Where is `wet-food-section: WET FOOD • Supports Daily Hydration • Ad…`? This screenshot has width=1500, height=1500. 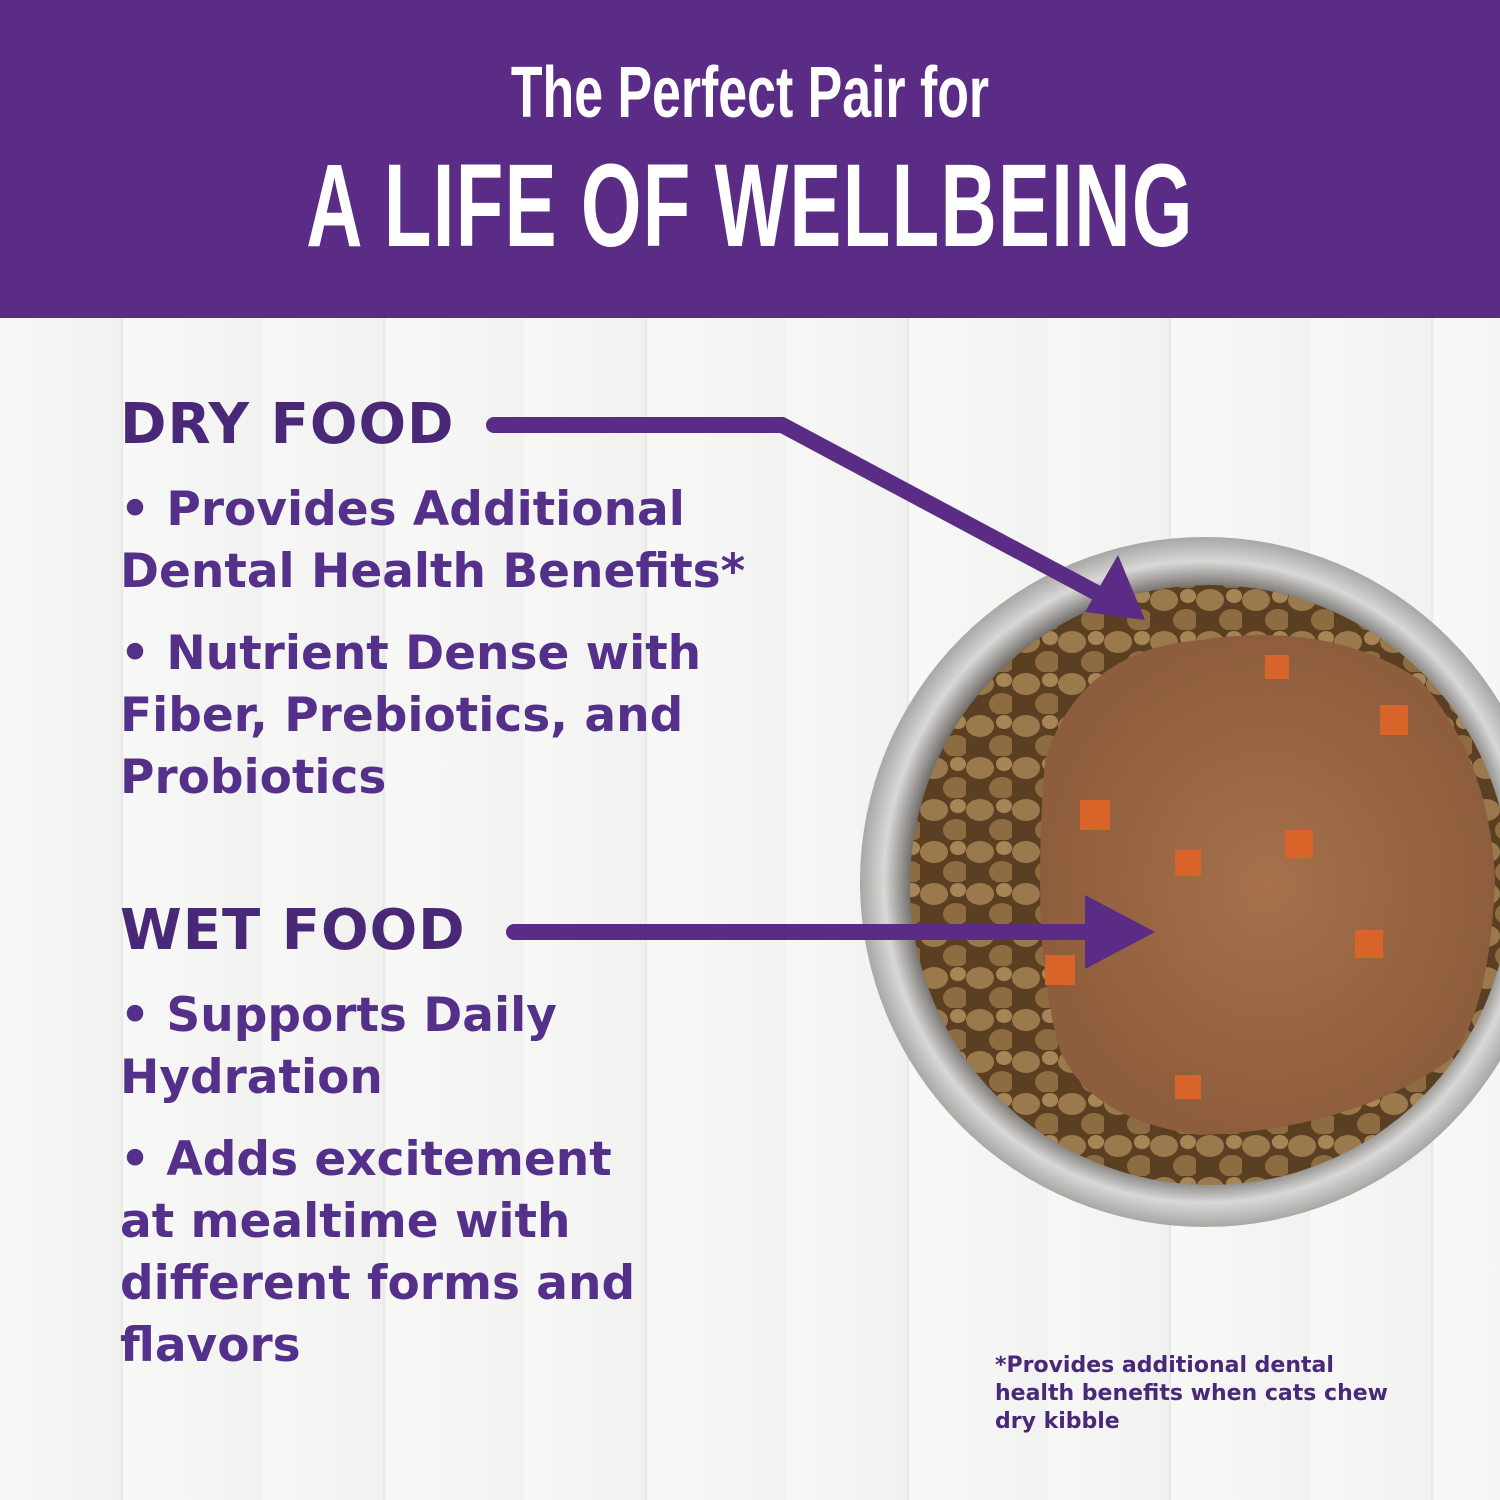 wet-food-section: WET FOOD • Supports Daily Hydration • Ad… is located at coordinates (400, 1137).